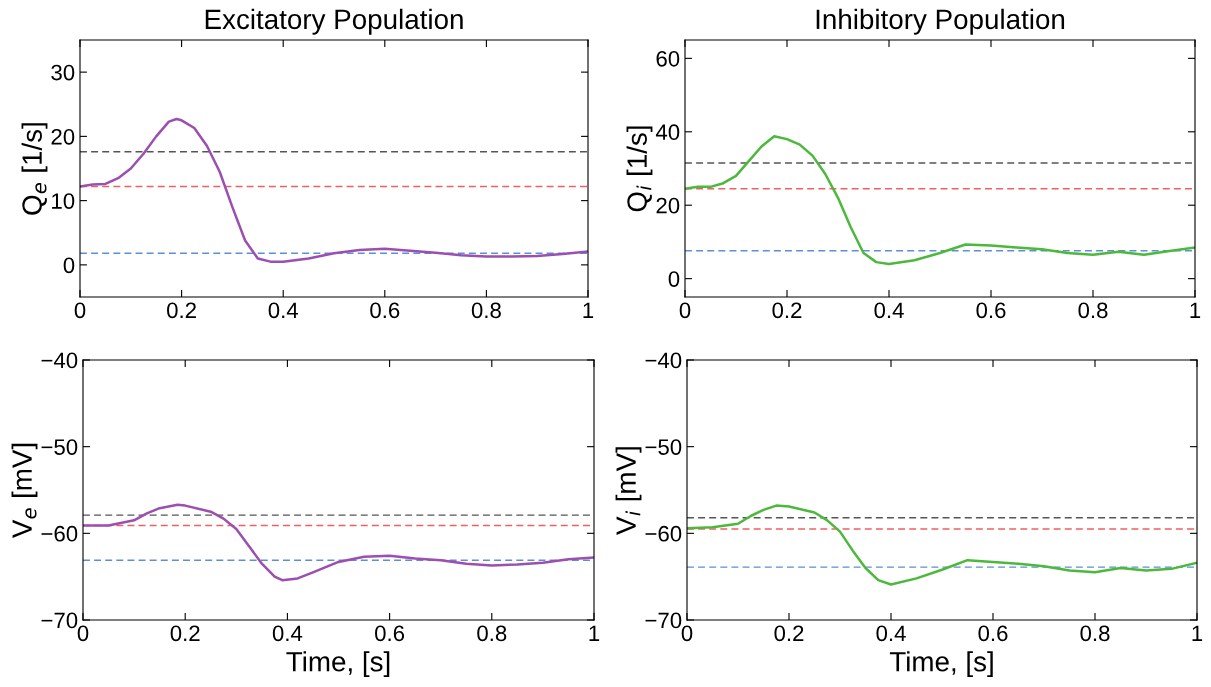 The height and width of the screenshot is (687, 1211). Describe the element at coordinates (24, 491) in the screenshot. I see `y-axis-title: V$_{e}$ [mV]` at that location.